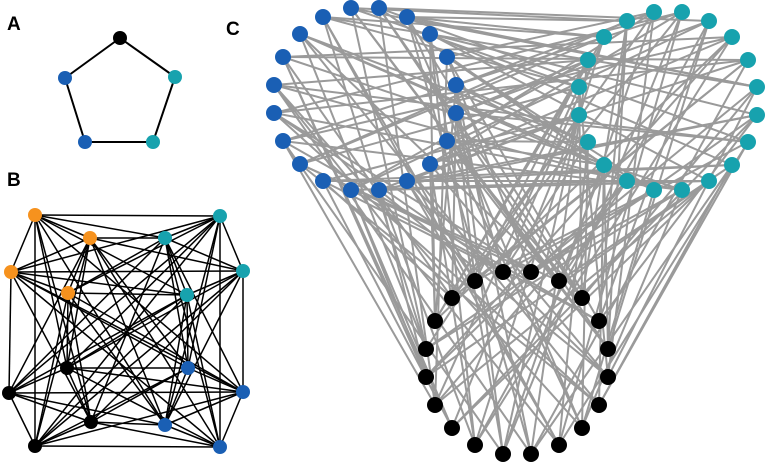  Describe the element at coordinates (233, 29) in the screenshot. I see `panel-c-label: C` at that location.